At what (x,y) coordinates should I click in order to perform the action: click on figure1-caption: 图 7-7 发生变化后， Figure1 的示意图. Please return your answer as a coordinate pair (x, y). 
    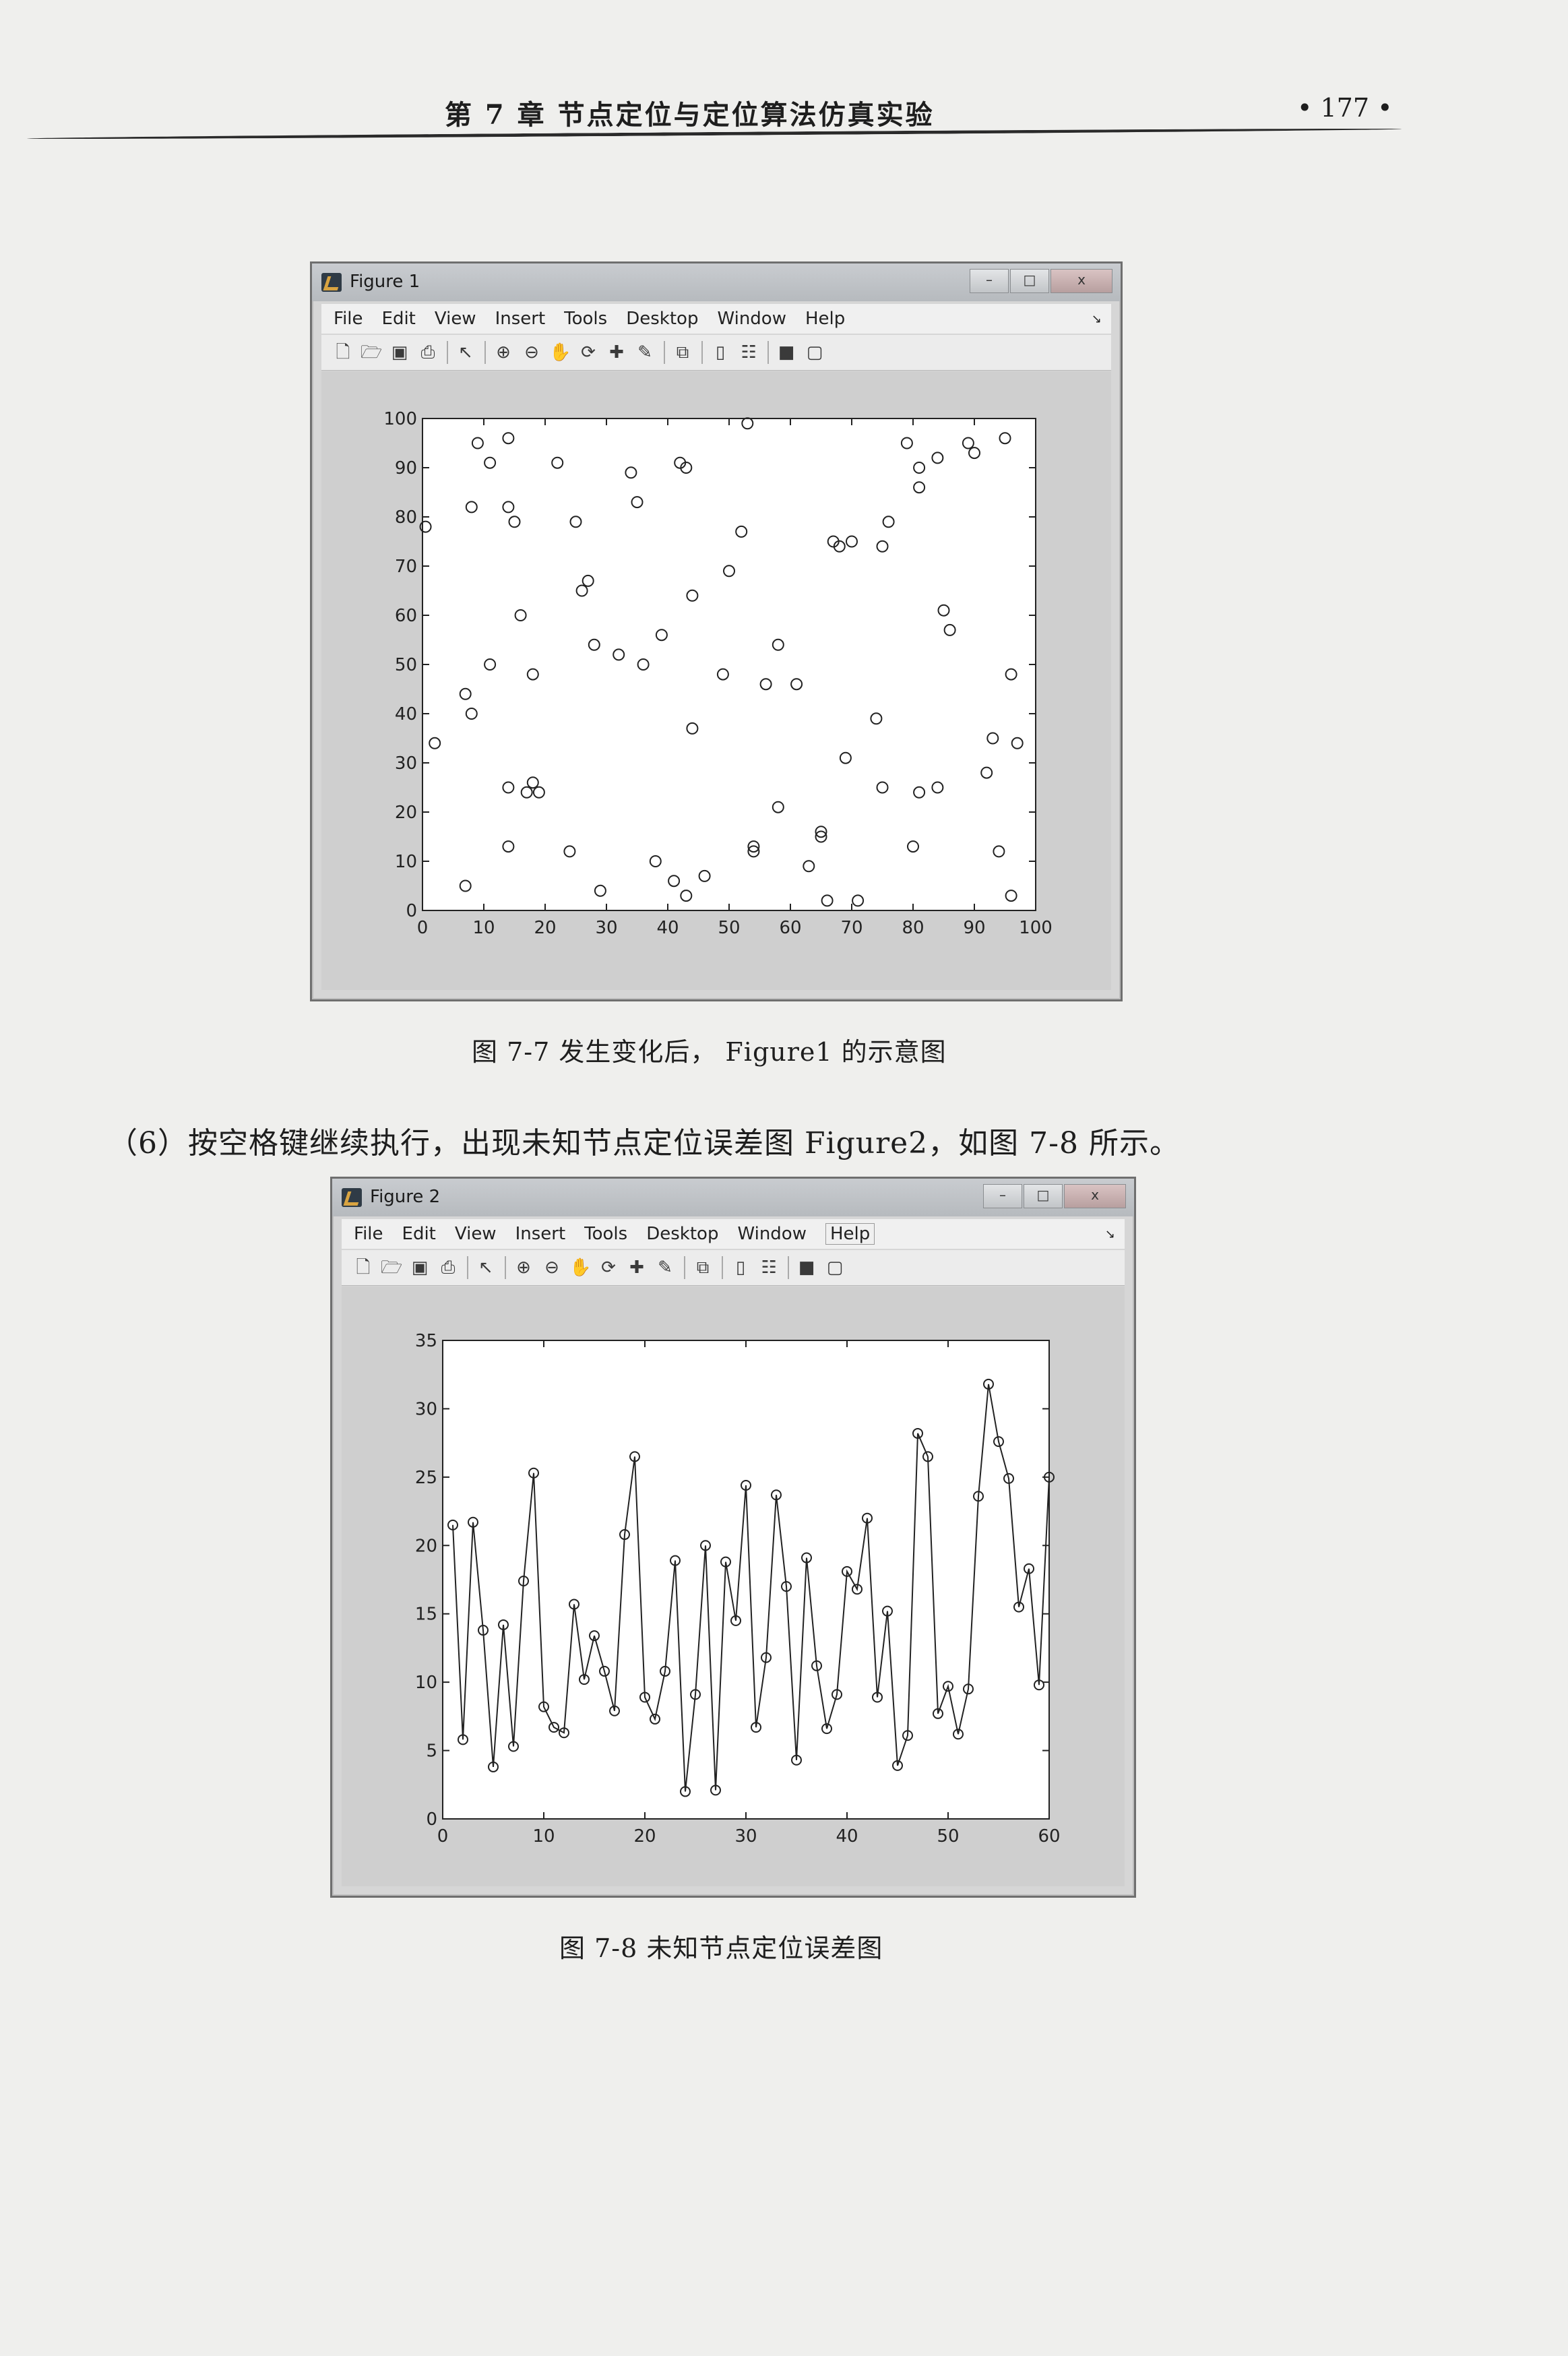
    Looking at the image, I should click on (710, 1052).